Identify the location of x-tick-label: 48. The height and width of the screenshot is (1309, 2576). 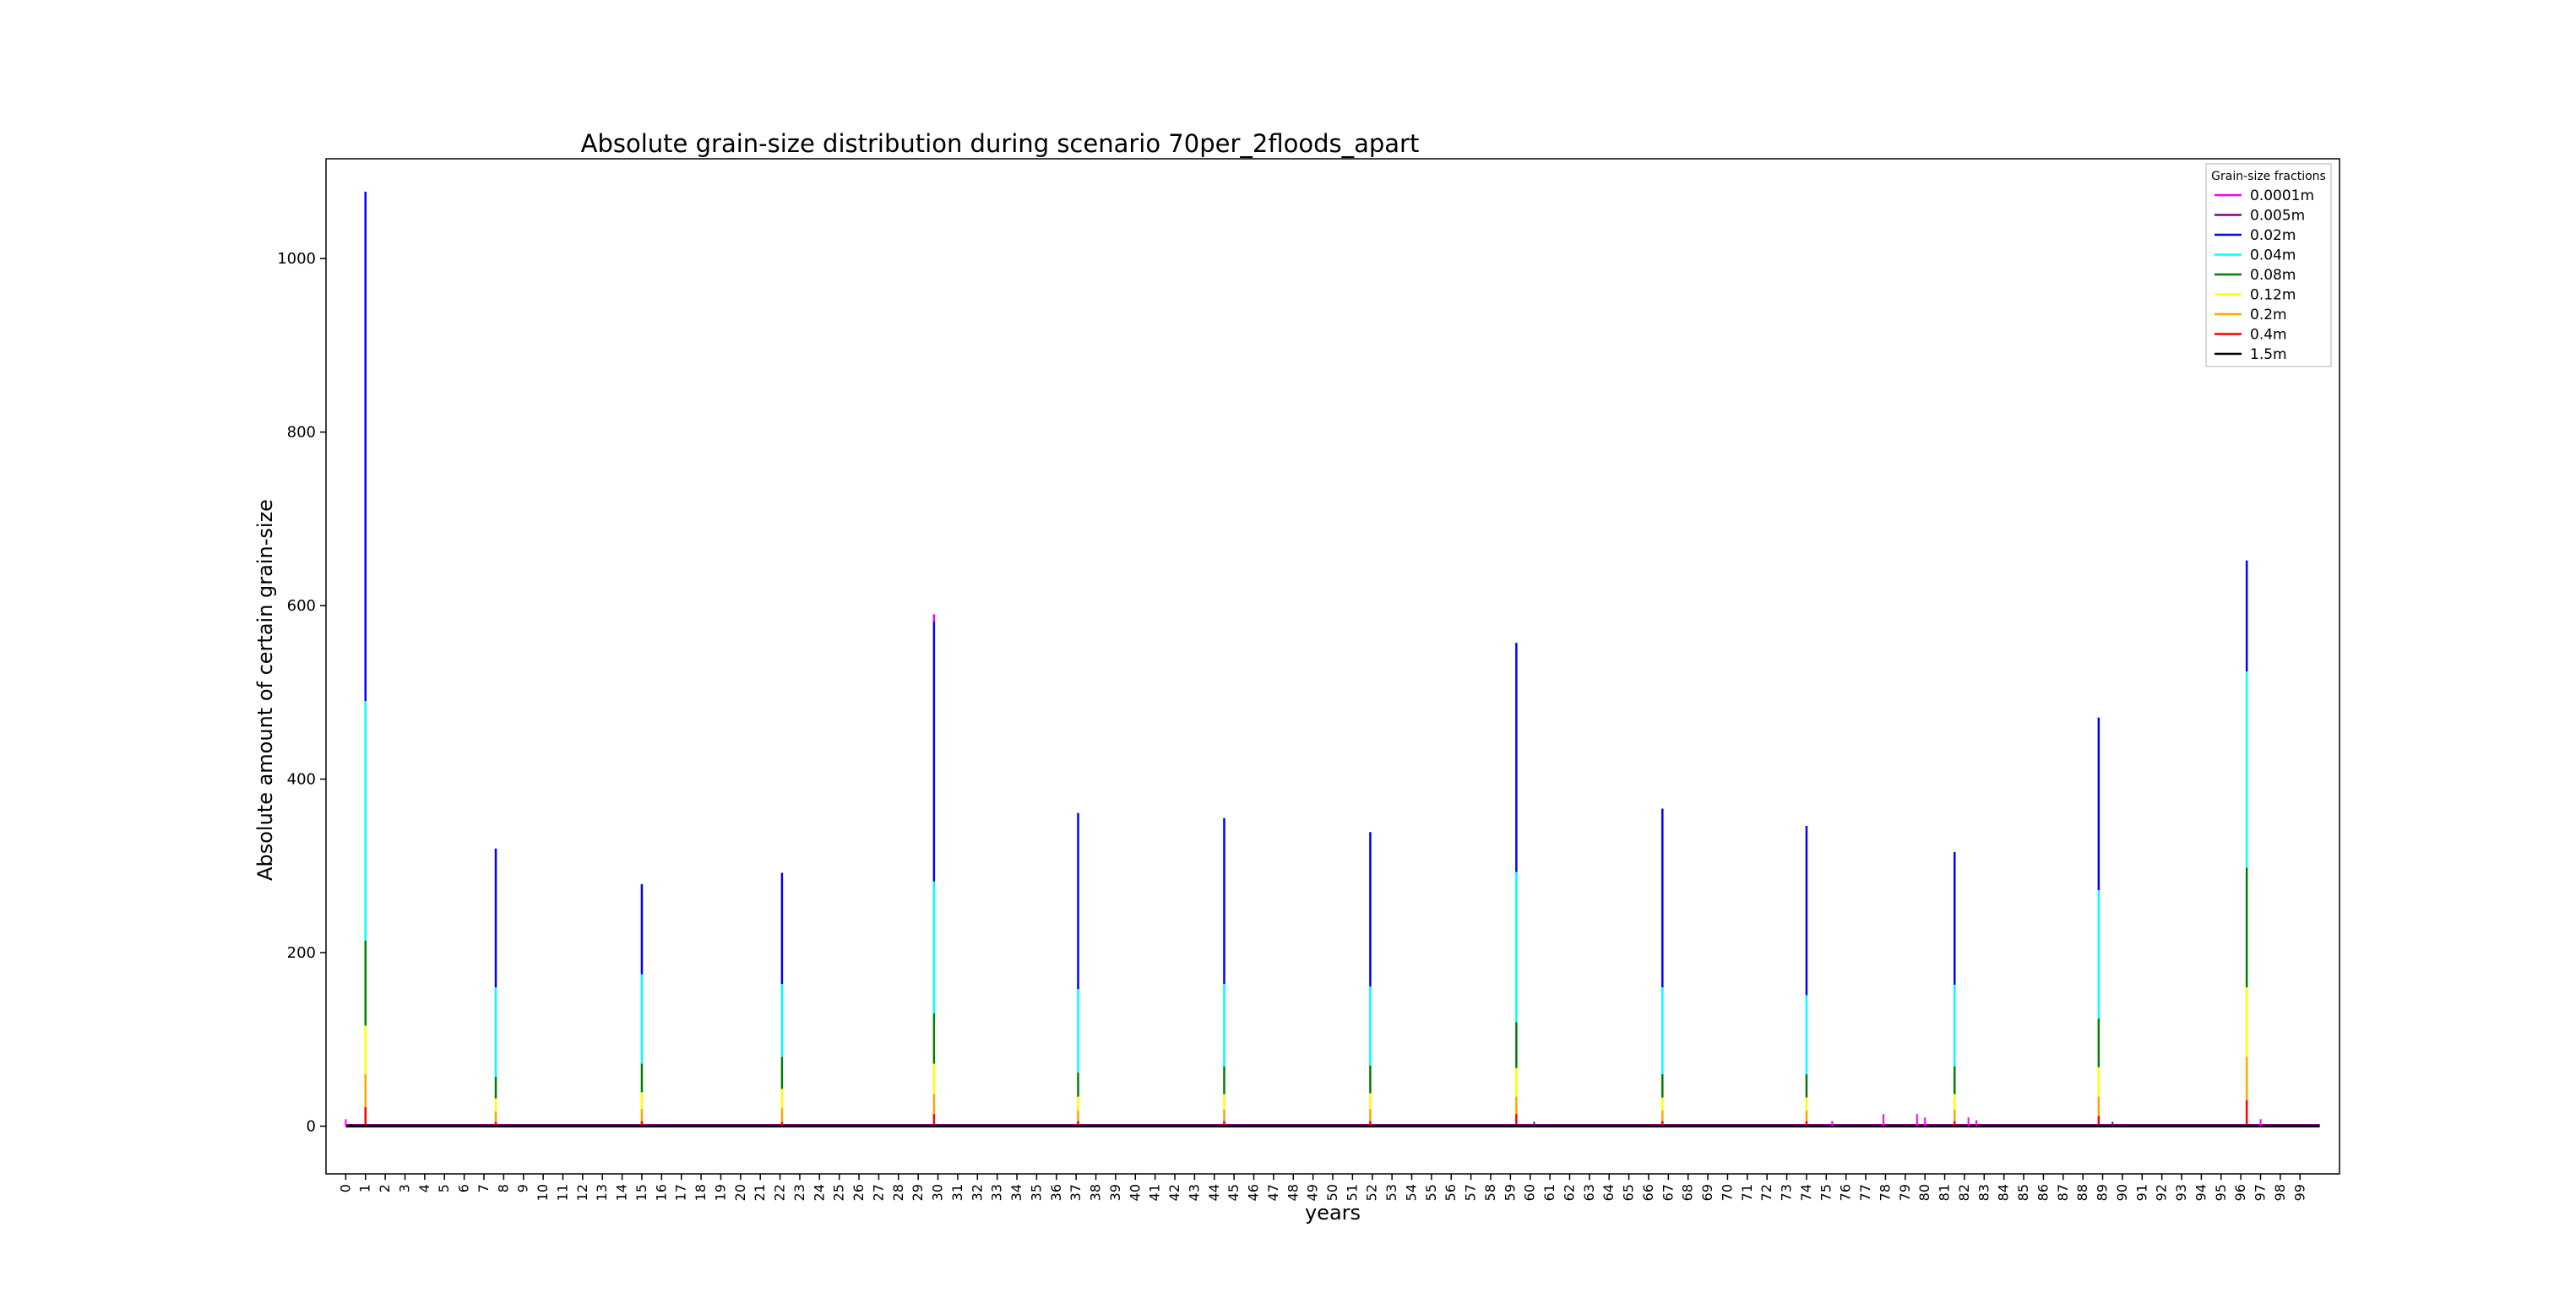
(1293, 1192).